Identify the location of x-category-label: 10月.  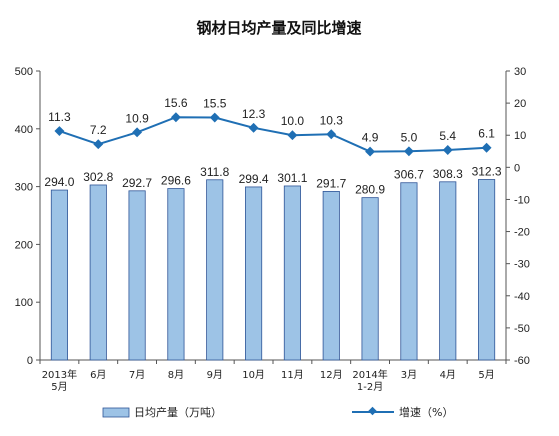
(253, 375).